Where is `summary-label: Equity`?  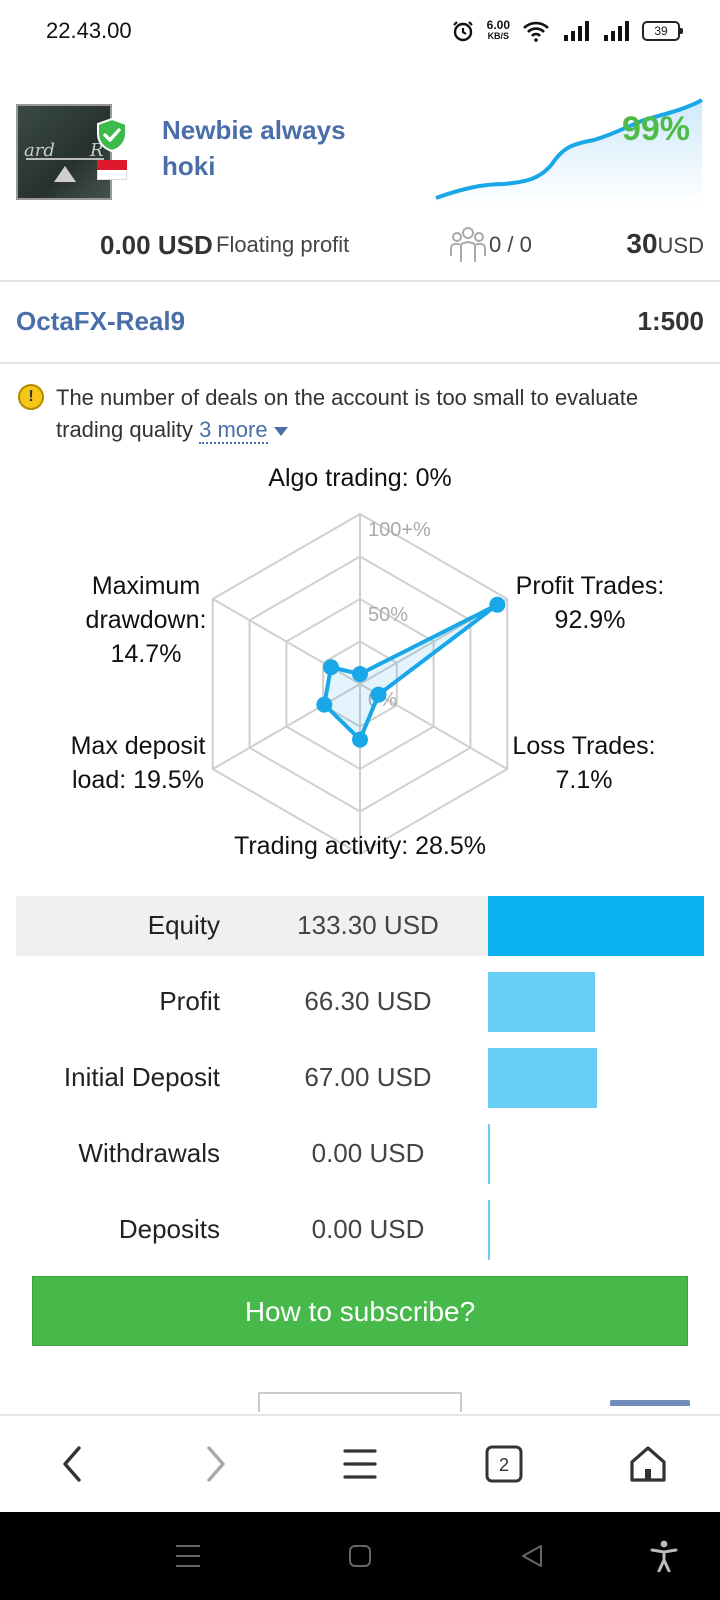 summary-label: Equity is located at coordinates (183, 925).